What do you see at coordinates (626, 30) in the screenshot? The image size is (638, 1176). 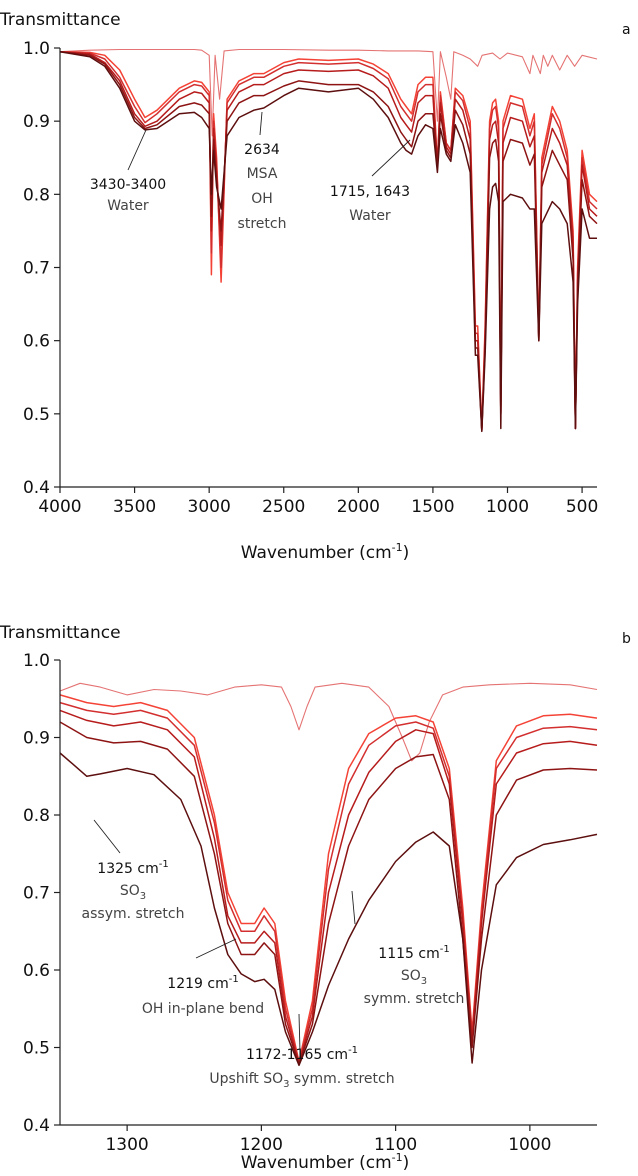 I see `panel-a-label: a` at bounding box center [626, 30].